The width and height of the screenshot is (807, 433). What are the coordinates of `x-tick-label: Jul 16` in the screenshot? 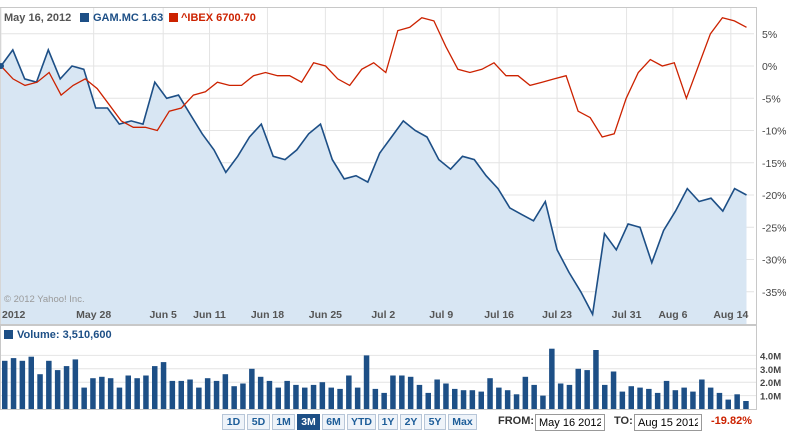 It's located at (499, 315).